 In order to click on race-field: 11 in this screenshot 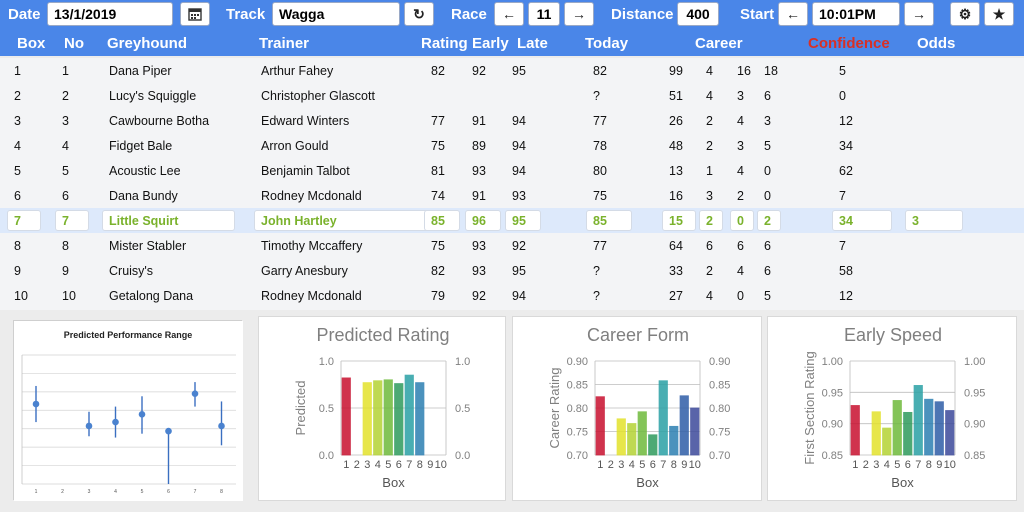, I will do `click(544, 14)`.